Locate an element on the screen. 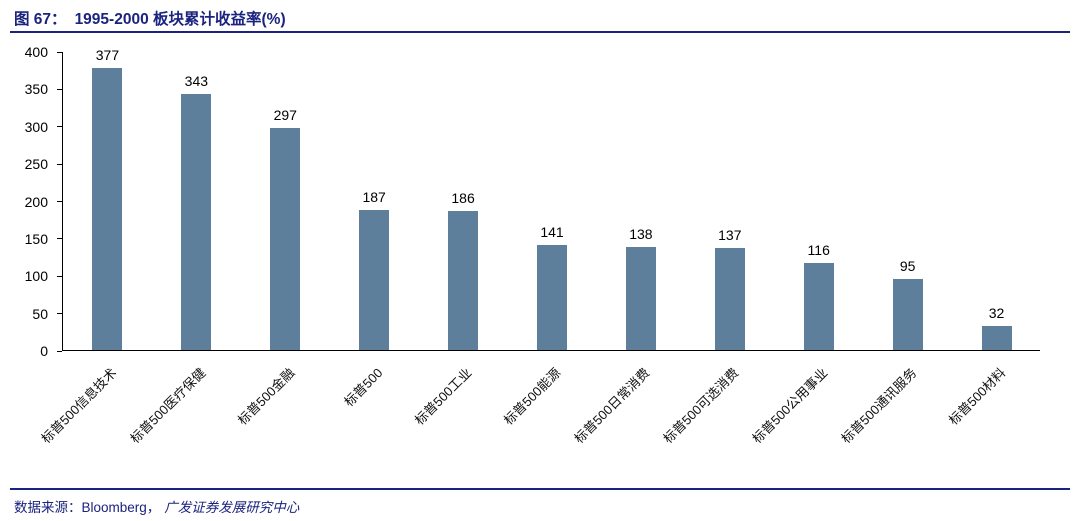 This screenshot has height=521, width=1080. x-axis-label: 标普500信息技术 is located at coordinates (79, 406).